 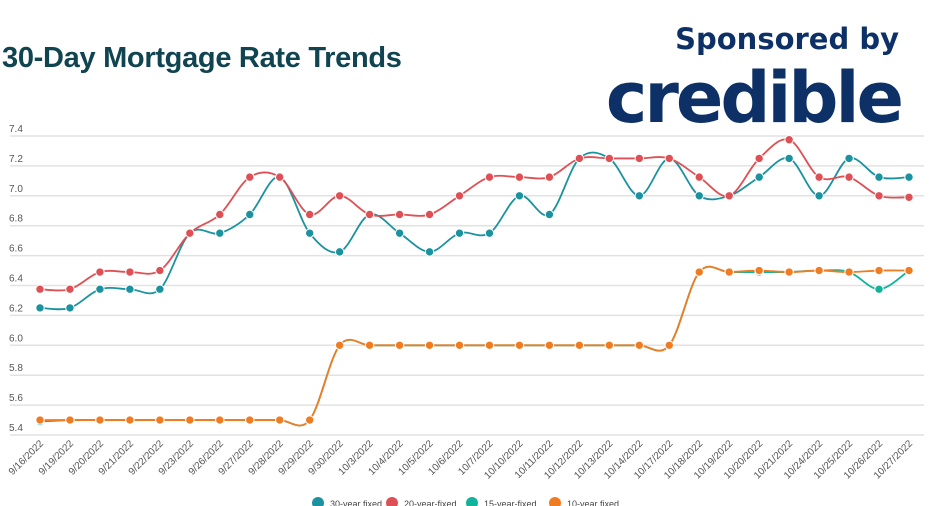 What do you see at coordinates (16, 279) in the screenshot?
I see `y-tick-label: 6.4` at bounding box center [16, 279].